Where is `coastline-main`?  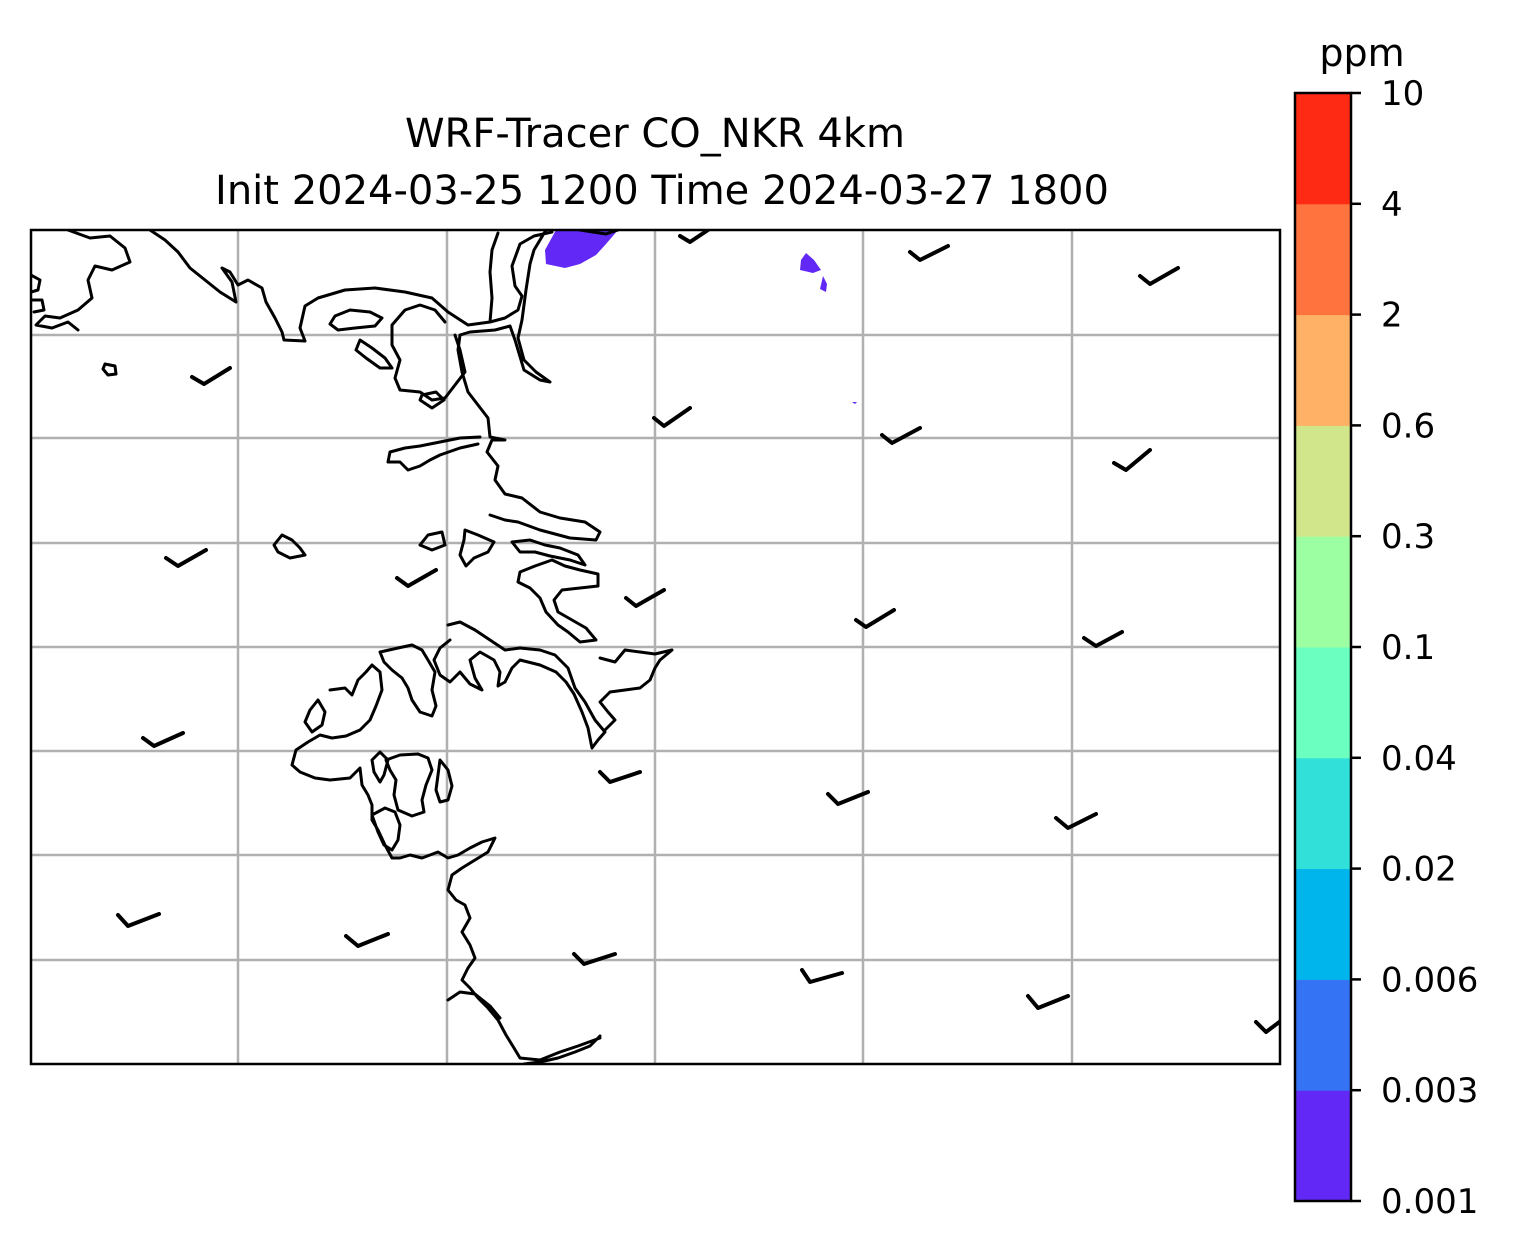 coastline-main is located at coordinates (318, 386).